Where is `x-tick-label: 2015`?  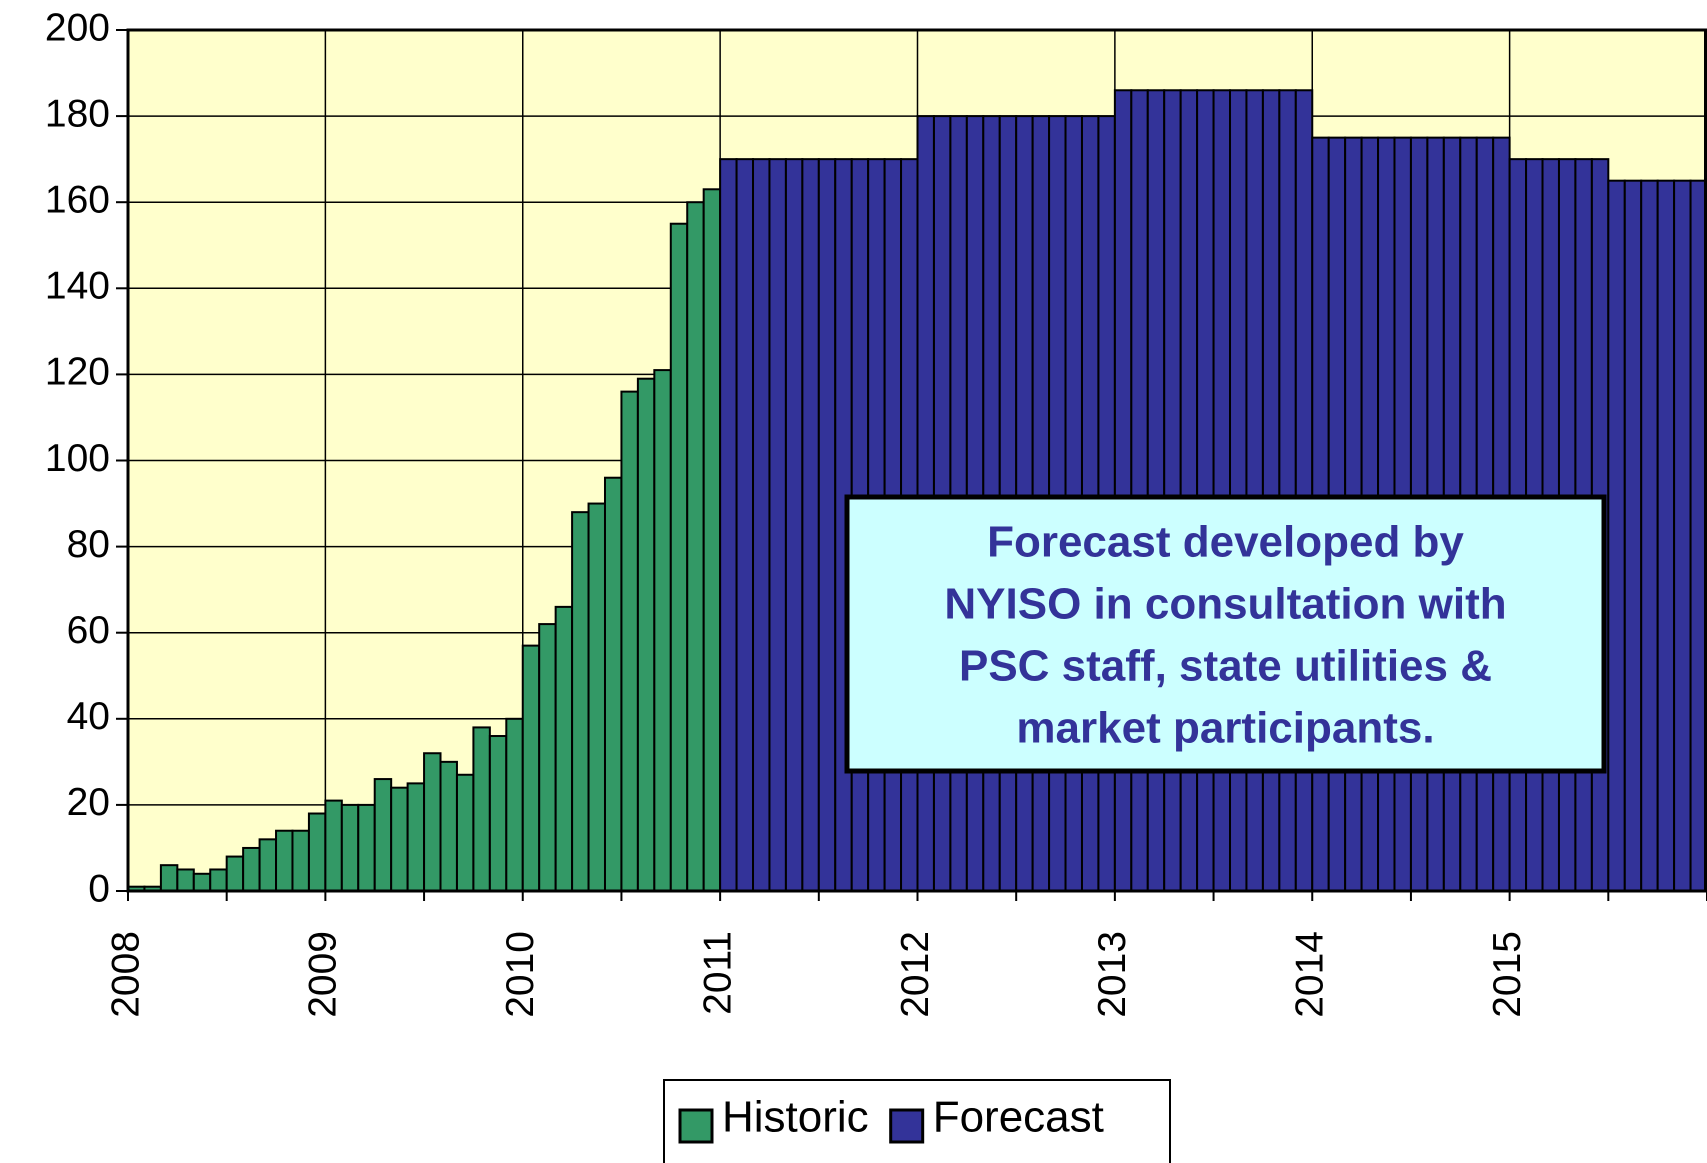 x-tick-label: 2015 is located at coordinates (1507, 974).